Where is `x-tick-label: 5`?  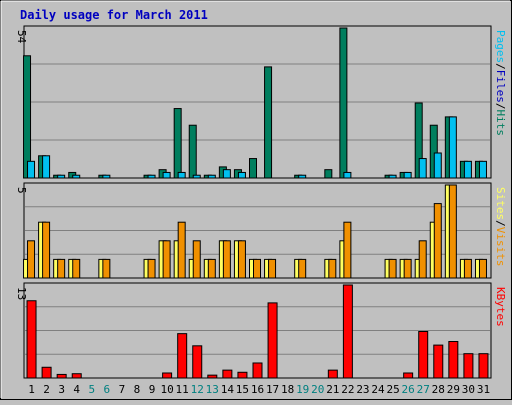 x-tick-label: 5 is located at coordinates (91, 389).